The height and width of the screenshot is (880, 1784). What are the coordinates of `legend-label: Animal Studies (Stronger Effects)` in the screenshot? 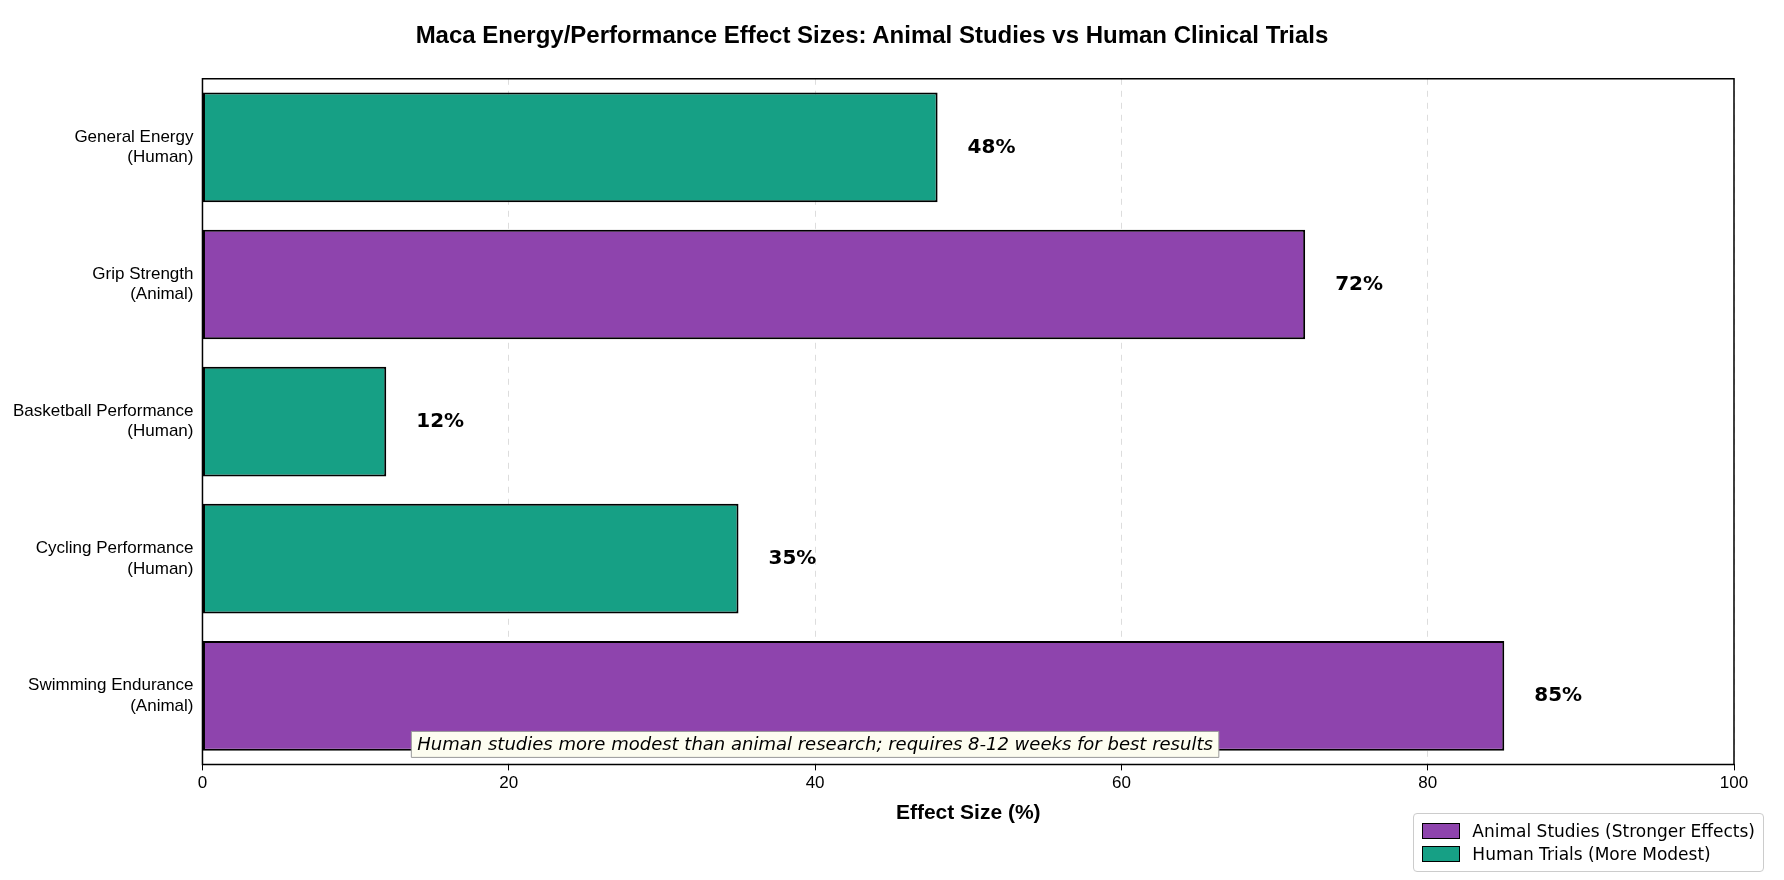 It's located at (1613, 831).